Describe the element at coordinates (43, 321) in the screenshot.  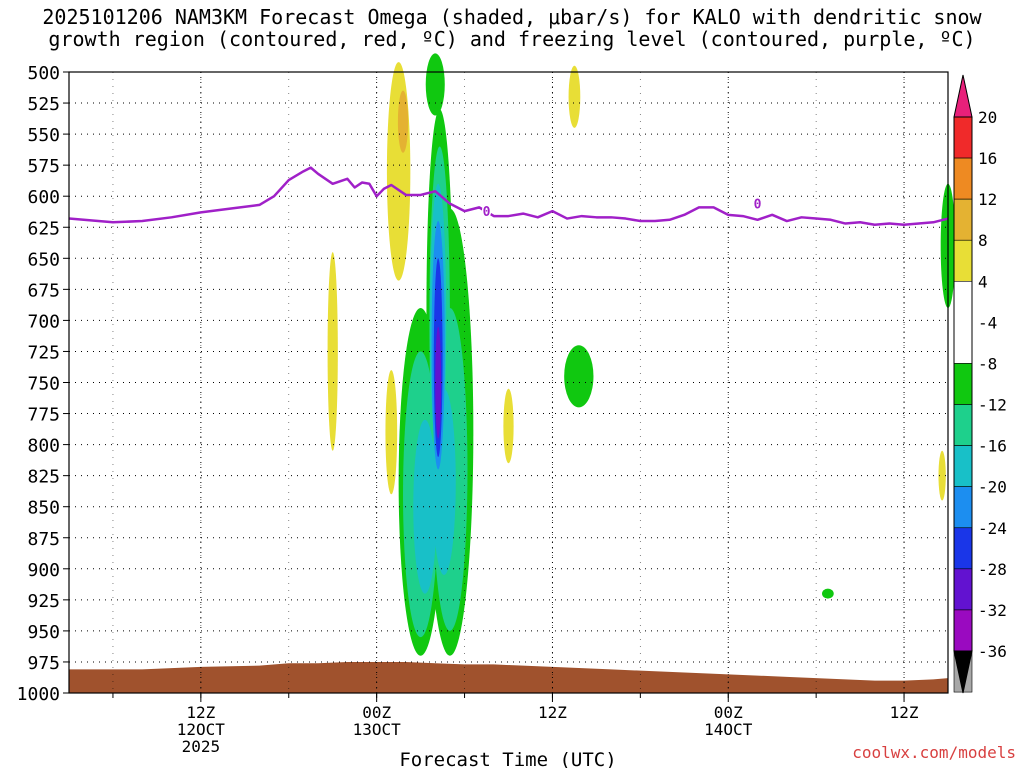
I see `y-tick-label-700: 700` at that location.